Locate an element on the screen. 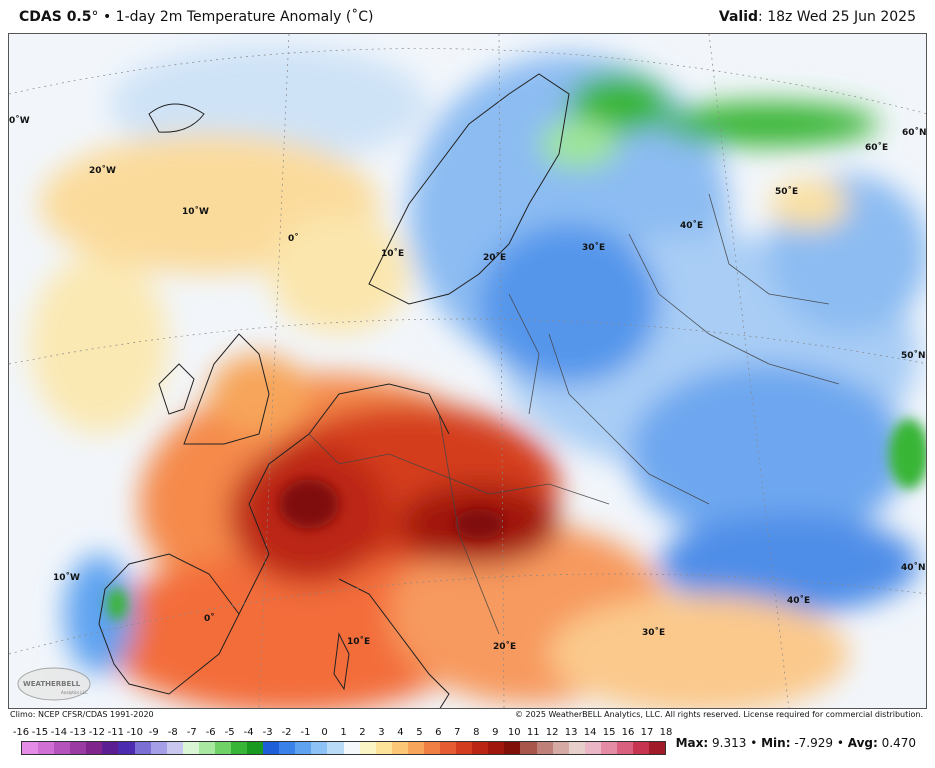  scale-tick: -5 is located at coordinates (229, 732).